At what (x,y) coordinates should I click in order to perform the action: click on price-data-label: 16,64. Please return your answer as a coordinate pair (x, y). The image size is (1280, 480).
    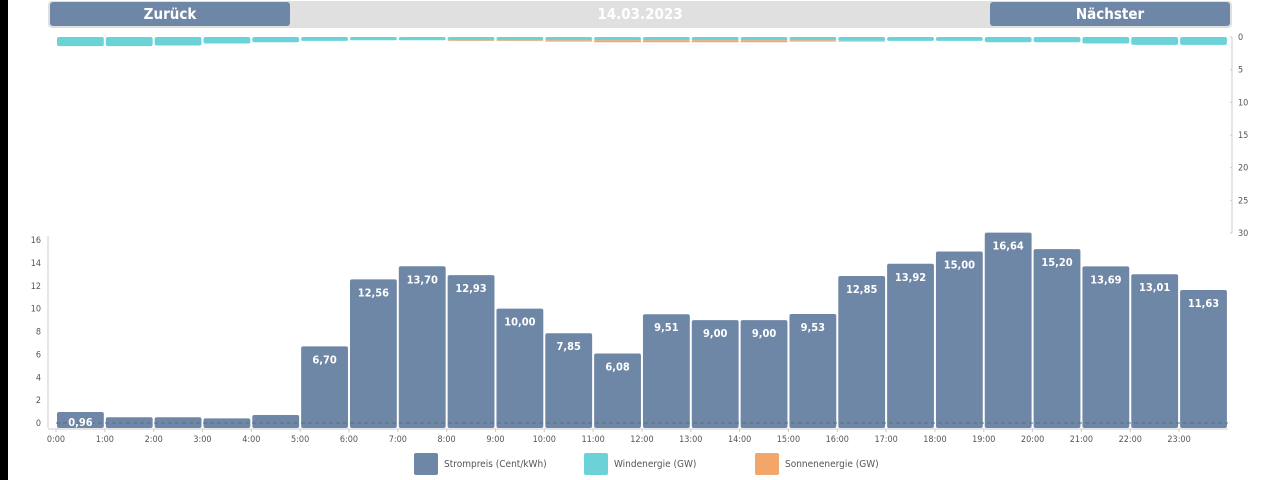
    Looking at the image, I should click on (1008, 246).